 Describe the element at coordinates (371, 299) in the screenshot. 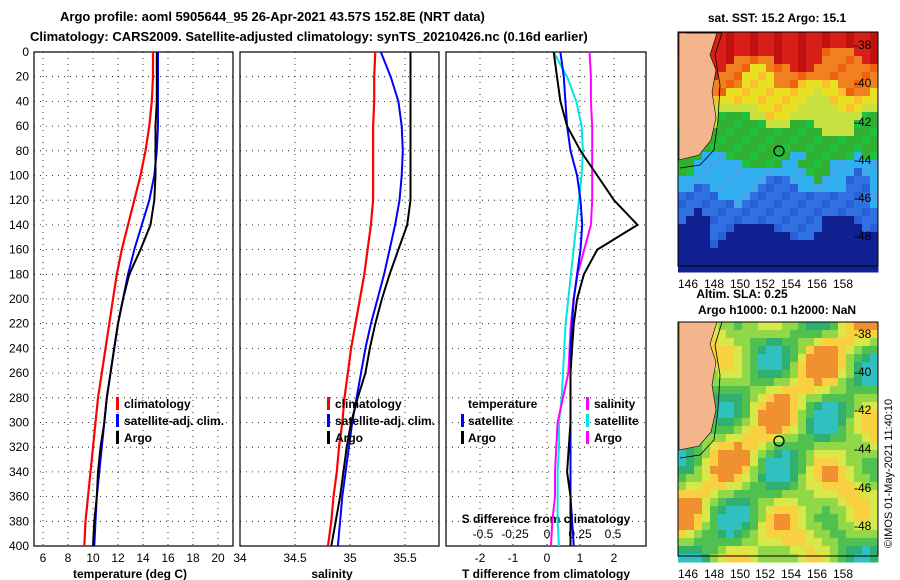

I see `sal-argo-line` at that location.